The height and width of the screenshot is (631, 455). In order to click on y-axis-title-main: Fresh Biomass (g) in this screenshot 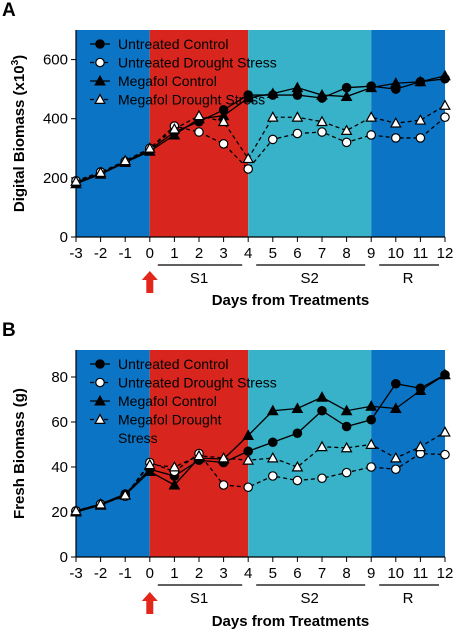, I will do `click(19, 453)`.